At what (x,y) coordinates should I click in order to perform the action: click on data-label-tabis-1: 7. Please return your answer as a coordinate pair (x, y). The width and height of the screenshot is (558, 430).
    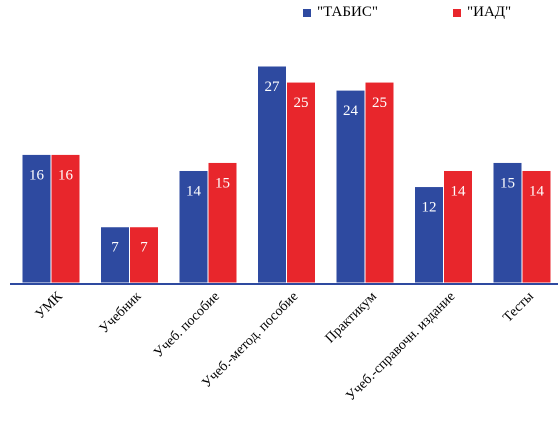
    Looking at the image, I should click on (115, 248).